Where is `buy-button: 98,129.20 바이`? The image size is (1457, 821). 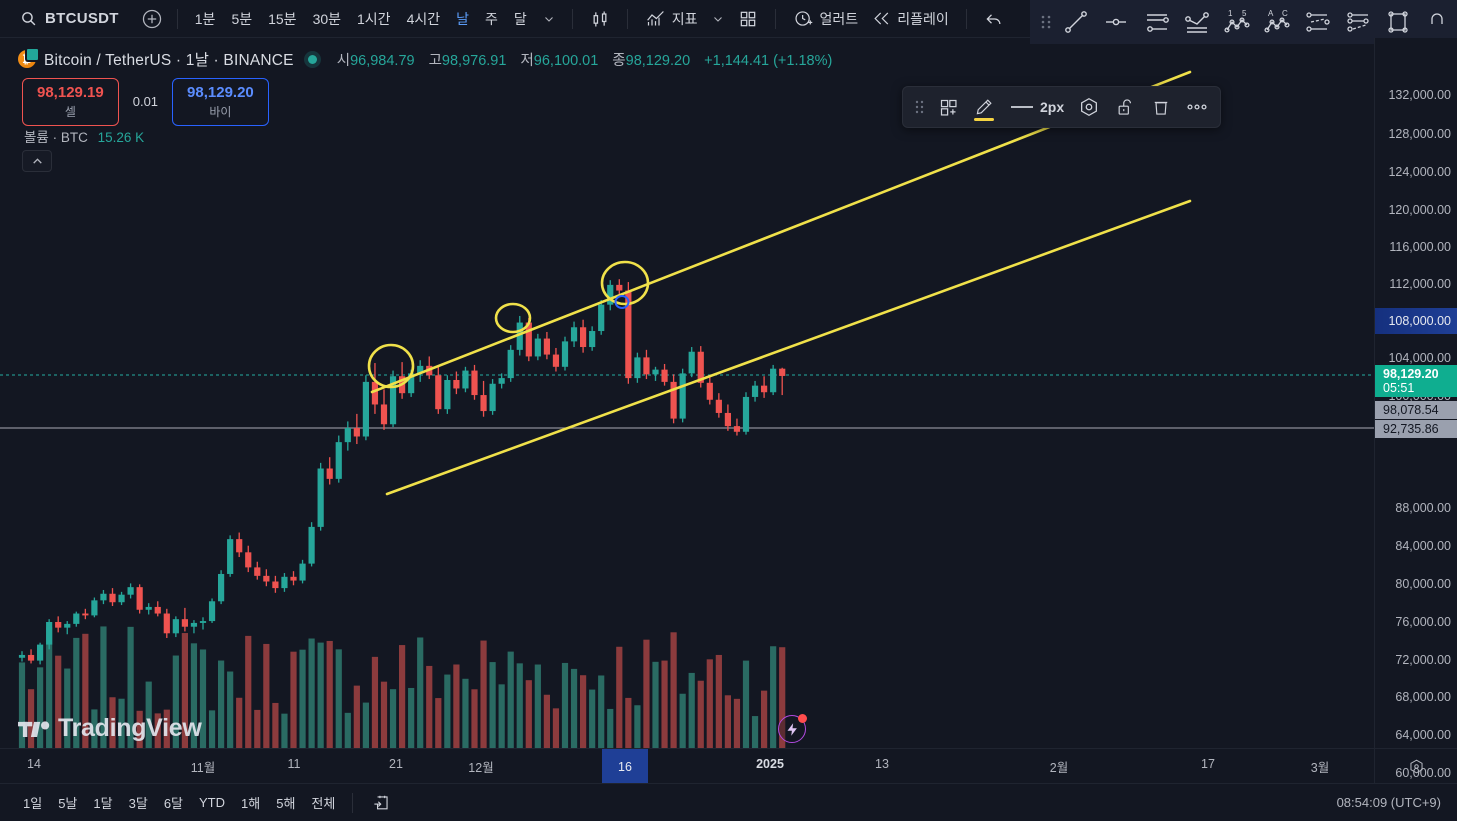
buy-button: 98,129.20 바이 is located at coordinates (220, 102).